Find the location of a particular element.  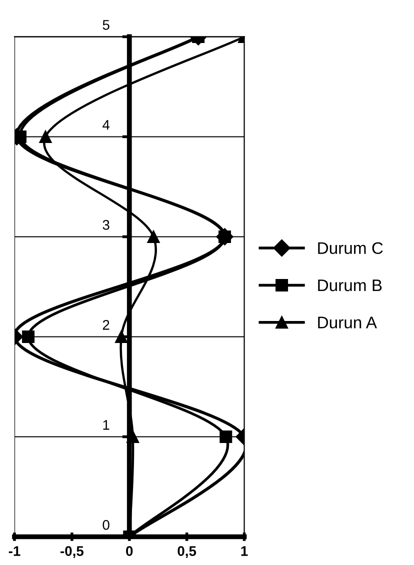

legend-label: Durum C is located at coordinates (350, 248).